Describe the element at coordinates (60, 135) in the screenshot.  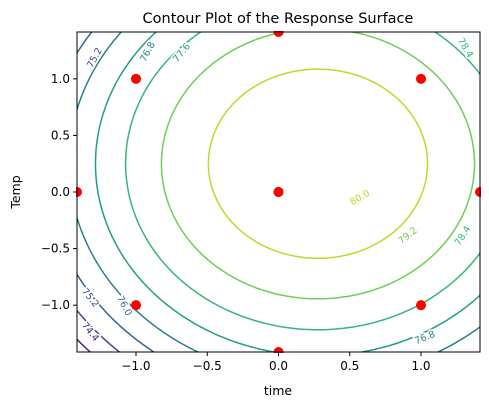
I see `y-tick-label: 0.5` at that location.